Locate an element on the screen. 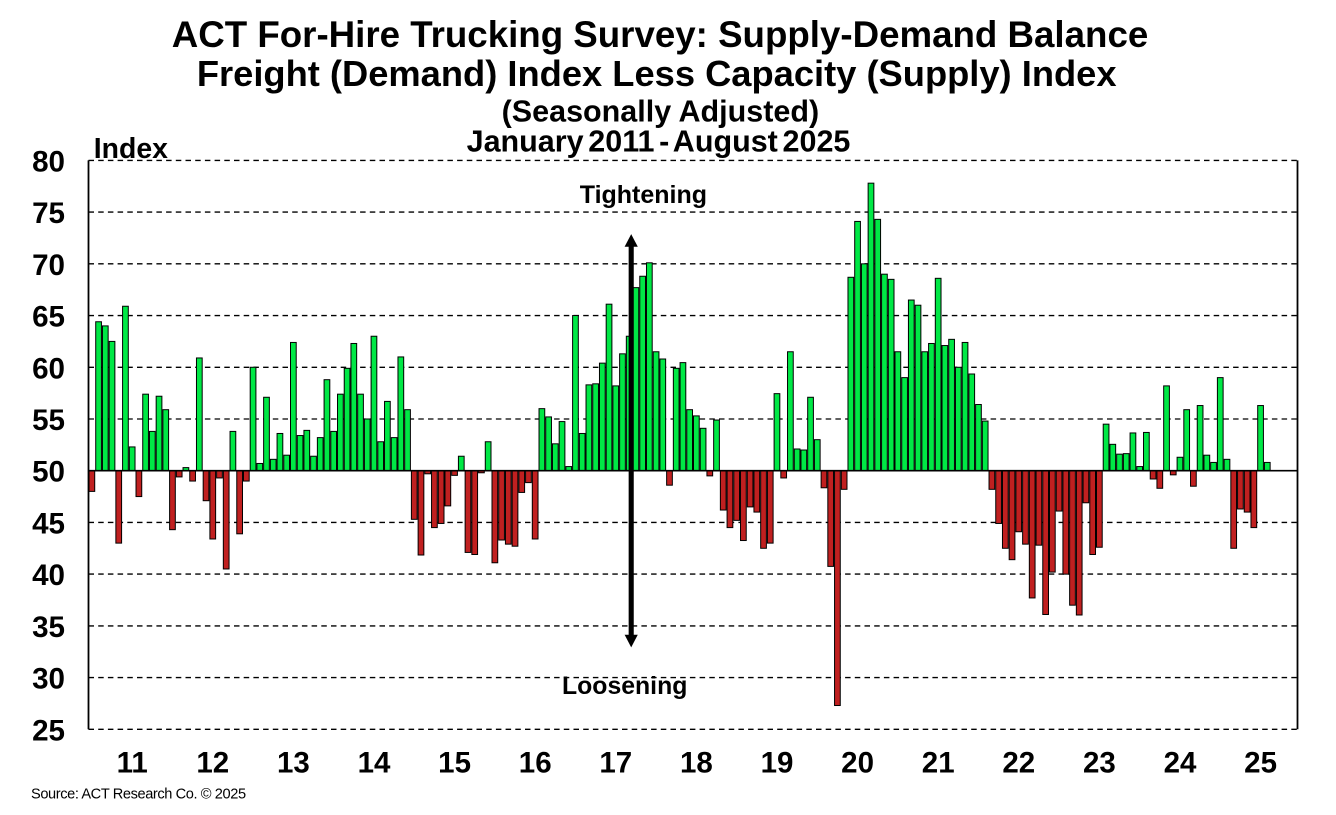 Image resolution: width=1336 pixels, height=815 pixels. svg-text: 55 is located at coordinates (48, 420).